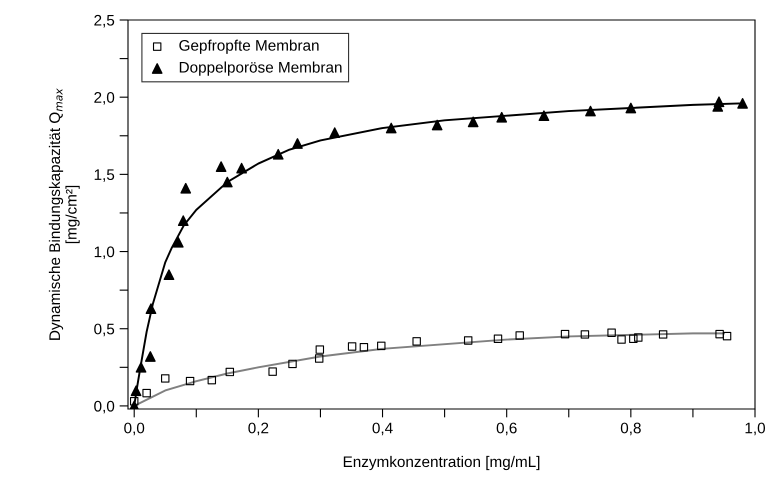 Image resolution: width=767 pixels, height=481 pixels. What do you see at coordinates (104, 407) in the screenshot?
I see `y-tick-label: 0,0` at bounding box center [104, 407].